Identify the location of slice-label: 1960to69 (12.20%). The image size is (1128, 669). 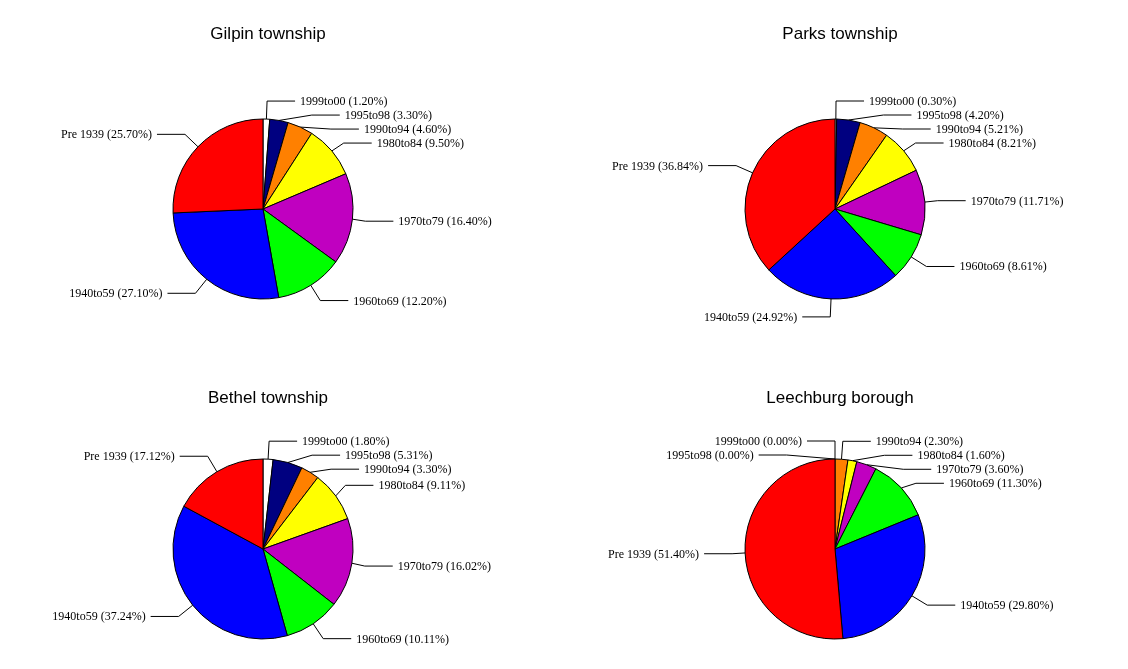
(400, 300).